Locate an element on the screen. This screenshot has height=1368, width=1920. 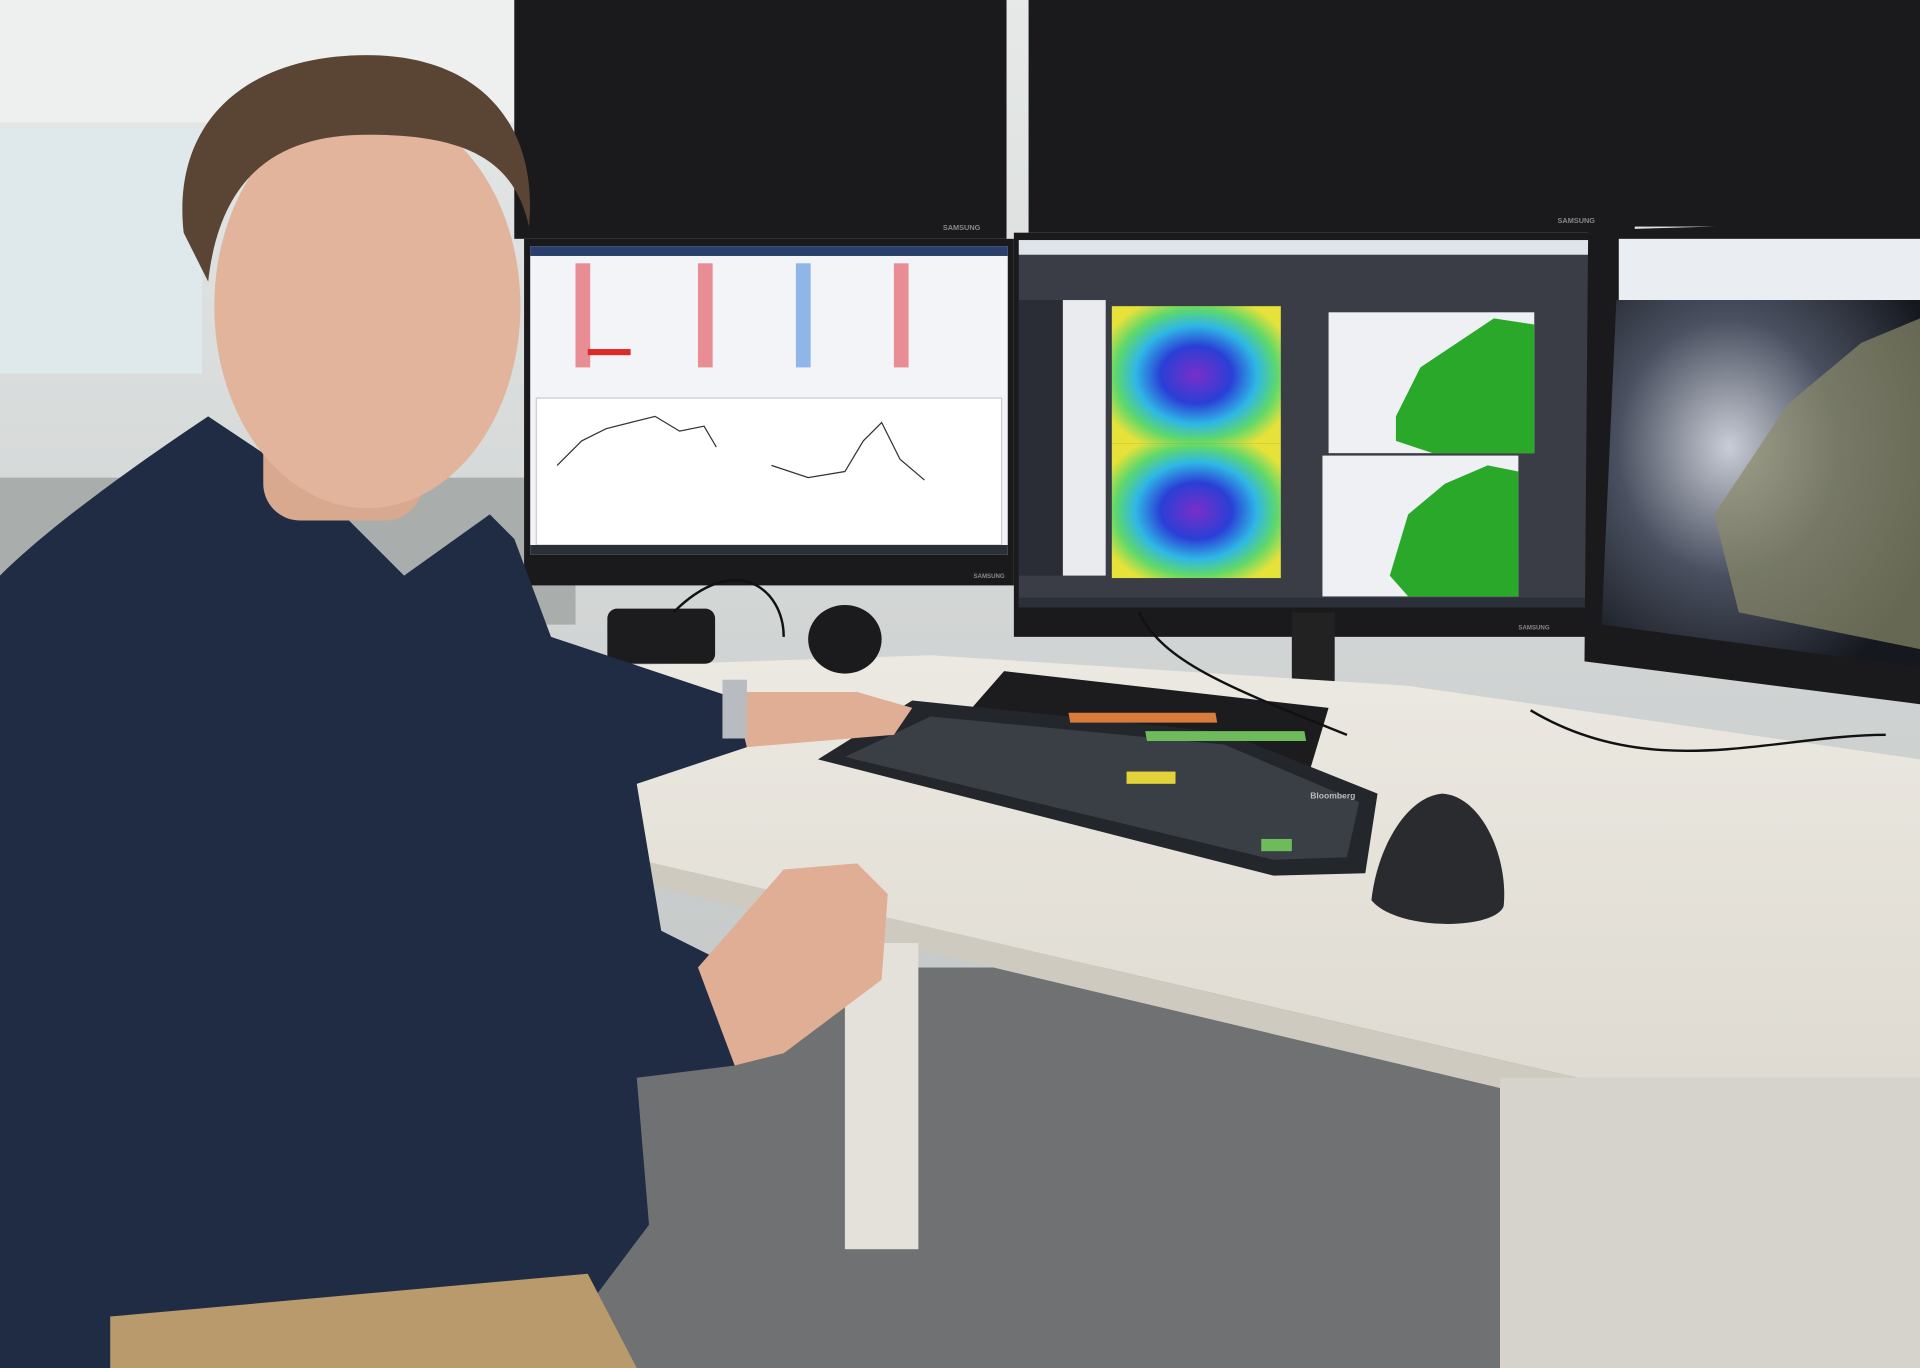
top-monitor-left: SAMSUNG is located at coordinates (760, 119).